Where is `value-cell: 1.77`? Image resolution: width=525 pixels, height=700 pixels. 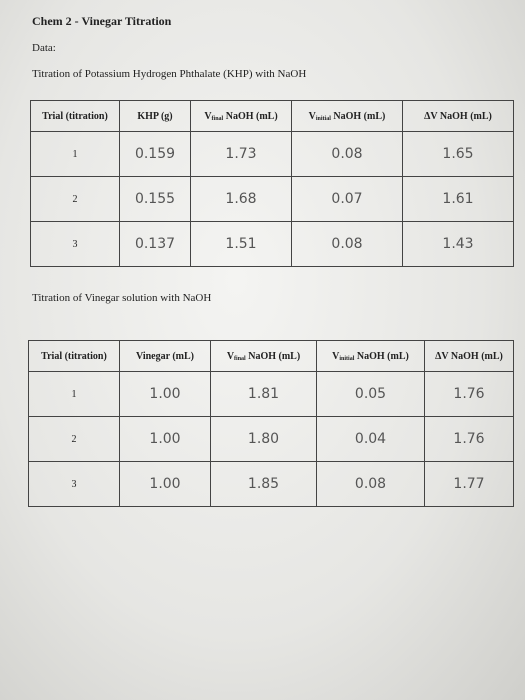 value-cell: 1.77 is located at coordinates (469, 484).